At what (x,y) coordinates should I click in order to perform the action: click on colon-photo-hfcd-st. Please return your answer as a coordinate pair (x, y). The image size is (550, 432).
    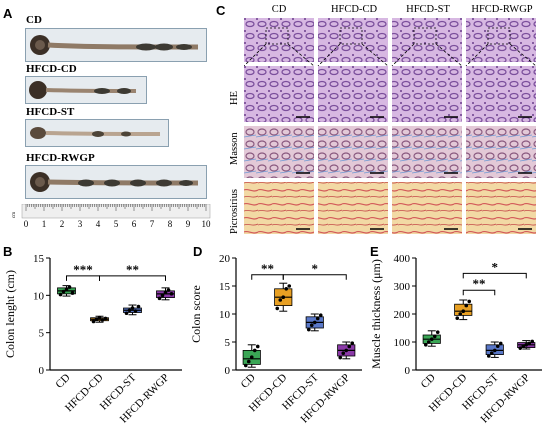
    Looking at the image, I should click on (97, 133).